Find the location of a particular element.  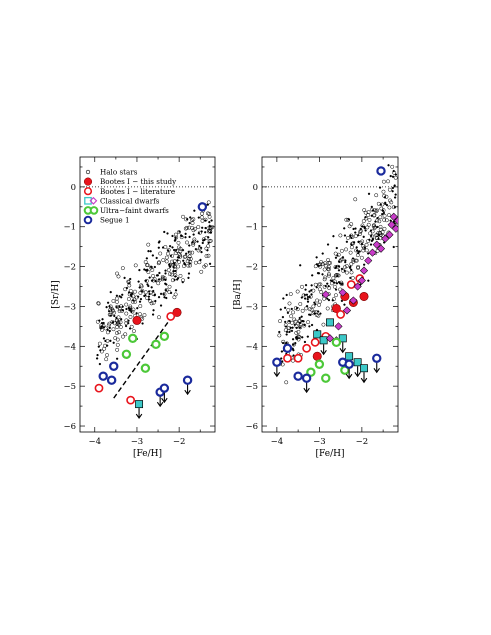

x-tick-label: −3 is located at coordinates (137, 442).